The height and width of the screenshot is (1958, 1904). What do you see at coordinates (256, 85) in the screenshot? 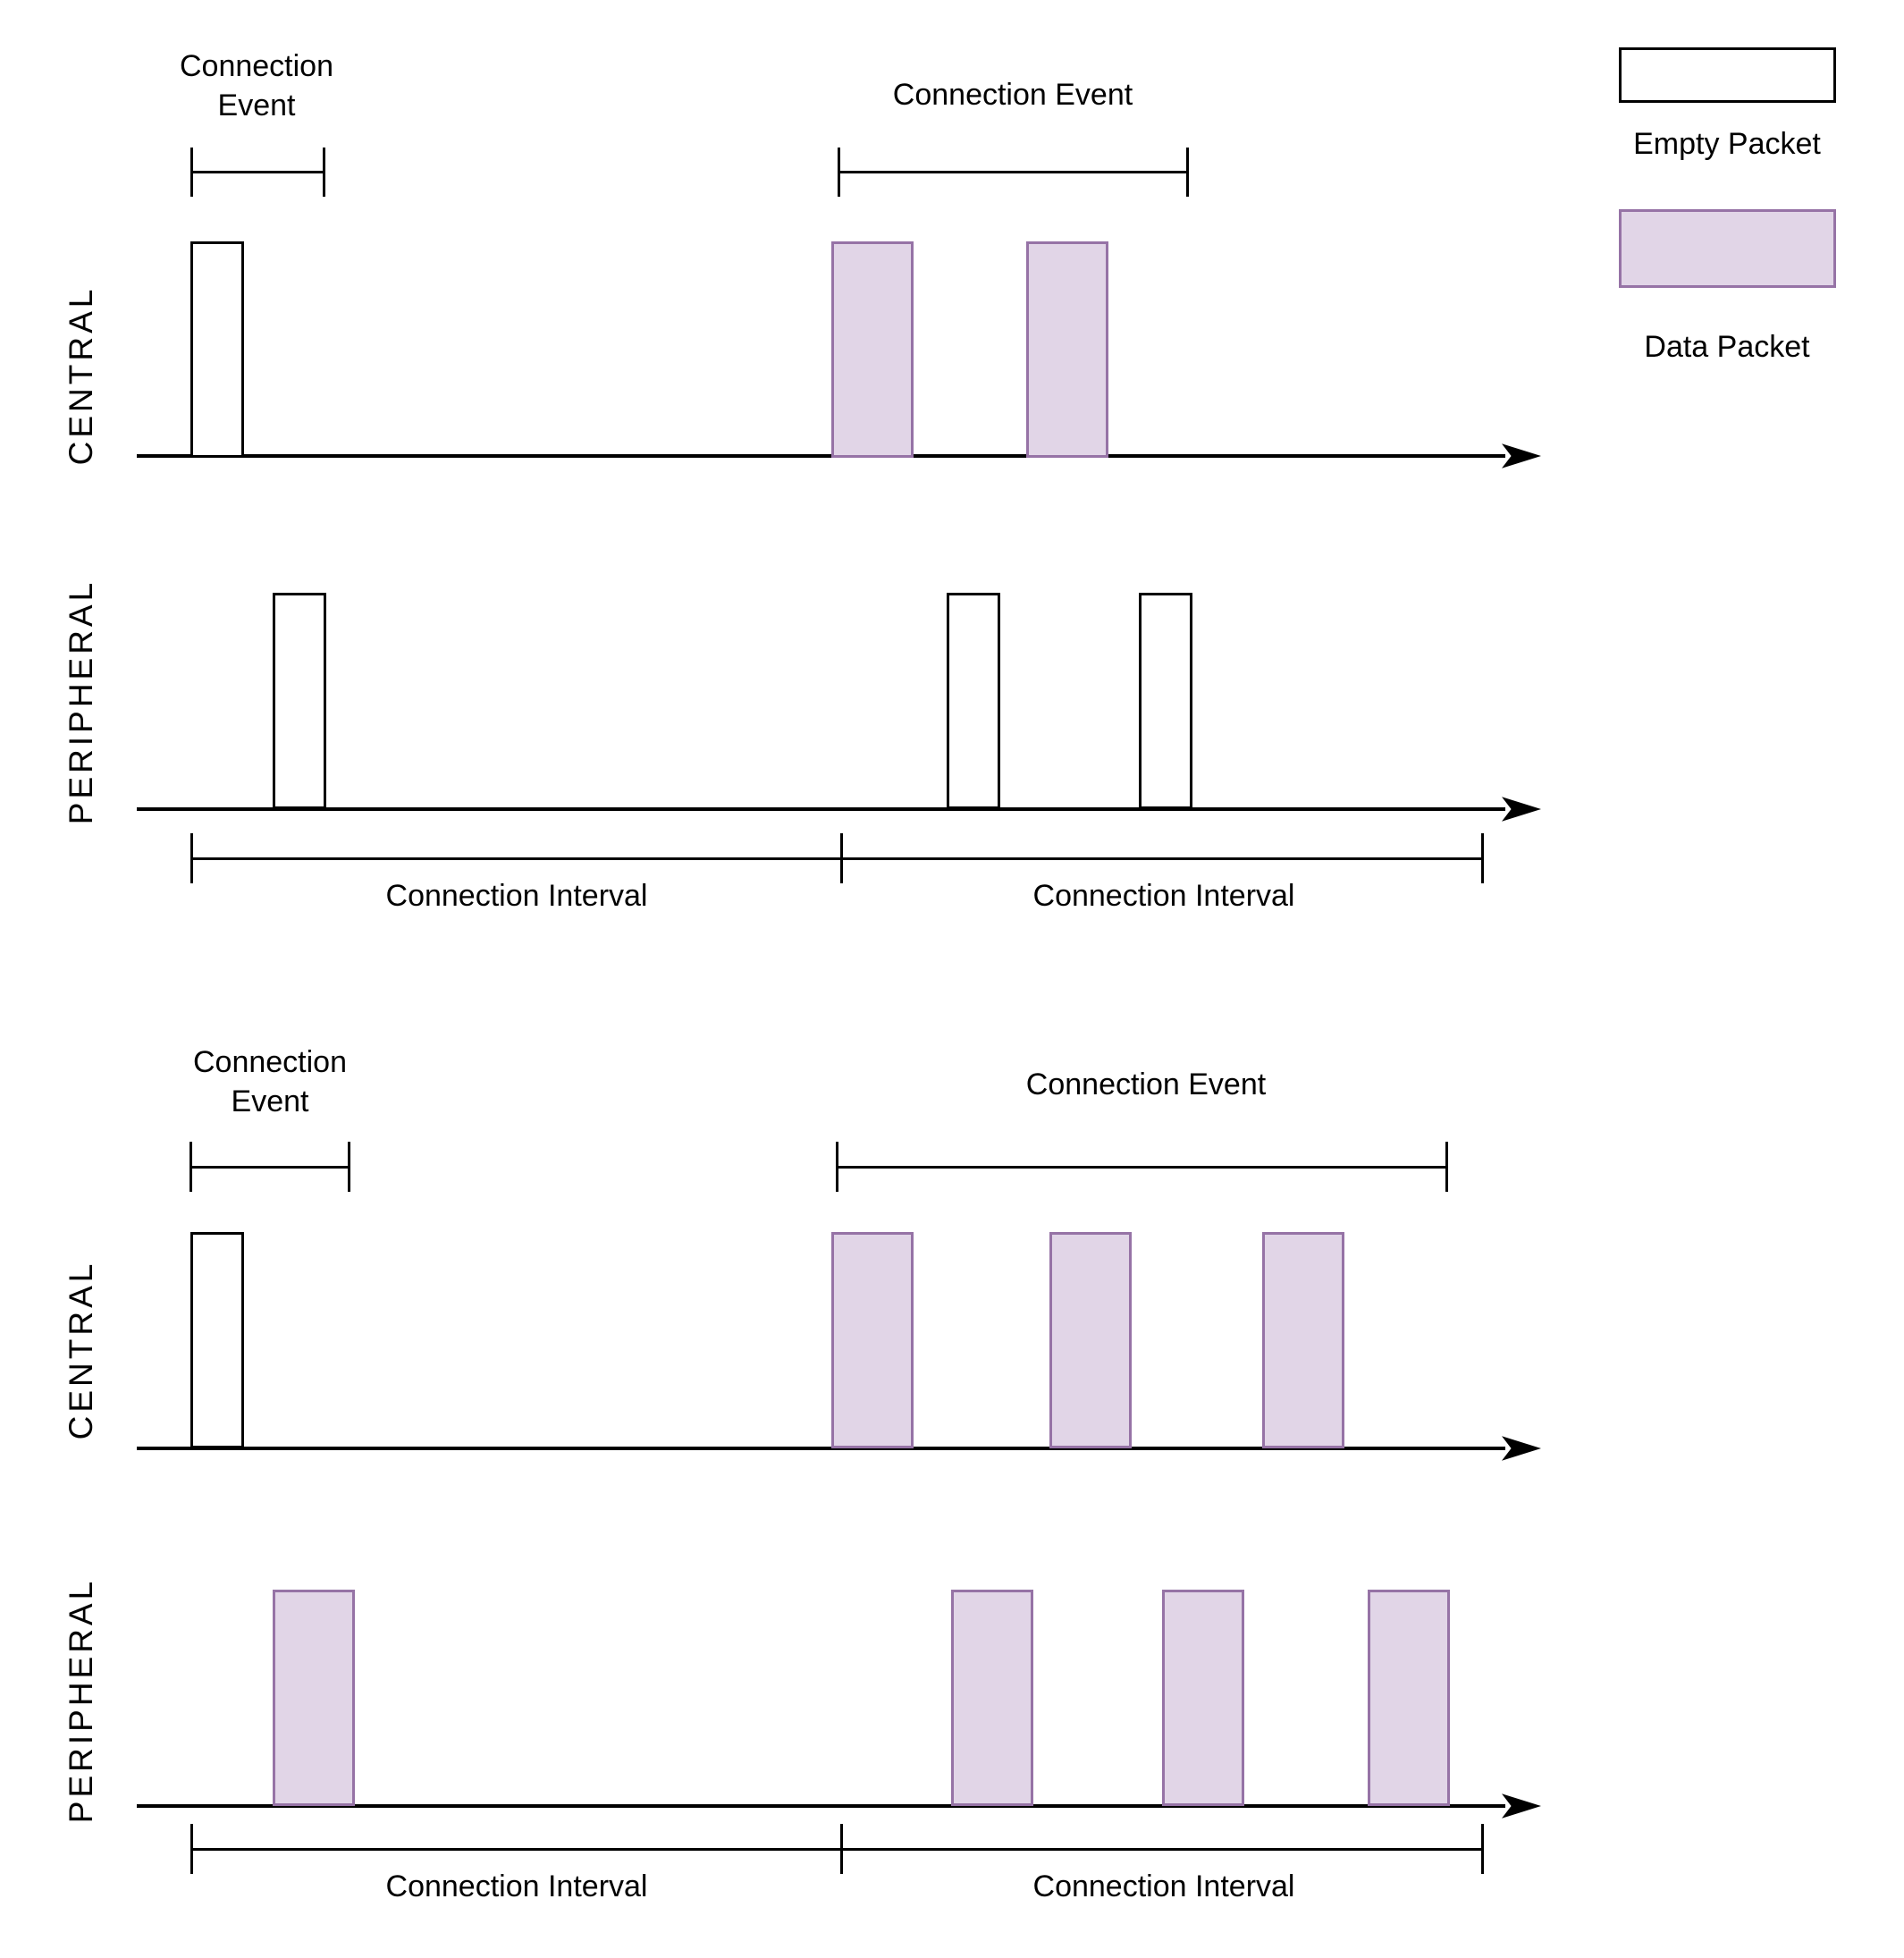
I see `d1-connection-event-label-1: Connection Event` at bounding box center [256, 85].